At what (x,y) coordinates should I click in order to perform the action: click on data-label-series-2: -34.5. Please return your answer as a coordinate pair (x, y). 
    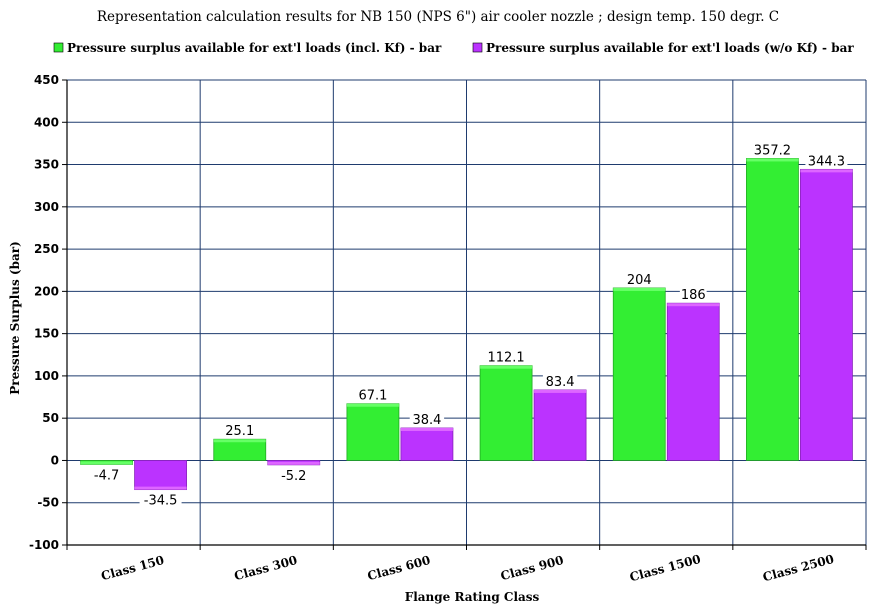
    Looking at the image, I should click on (161, 501).